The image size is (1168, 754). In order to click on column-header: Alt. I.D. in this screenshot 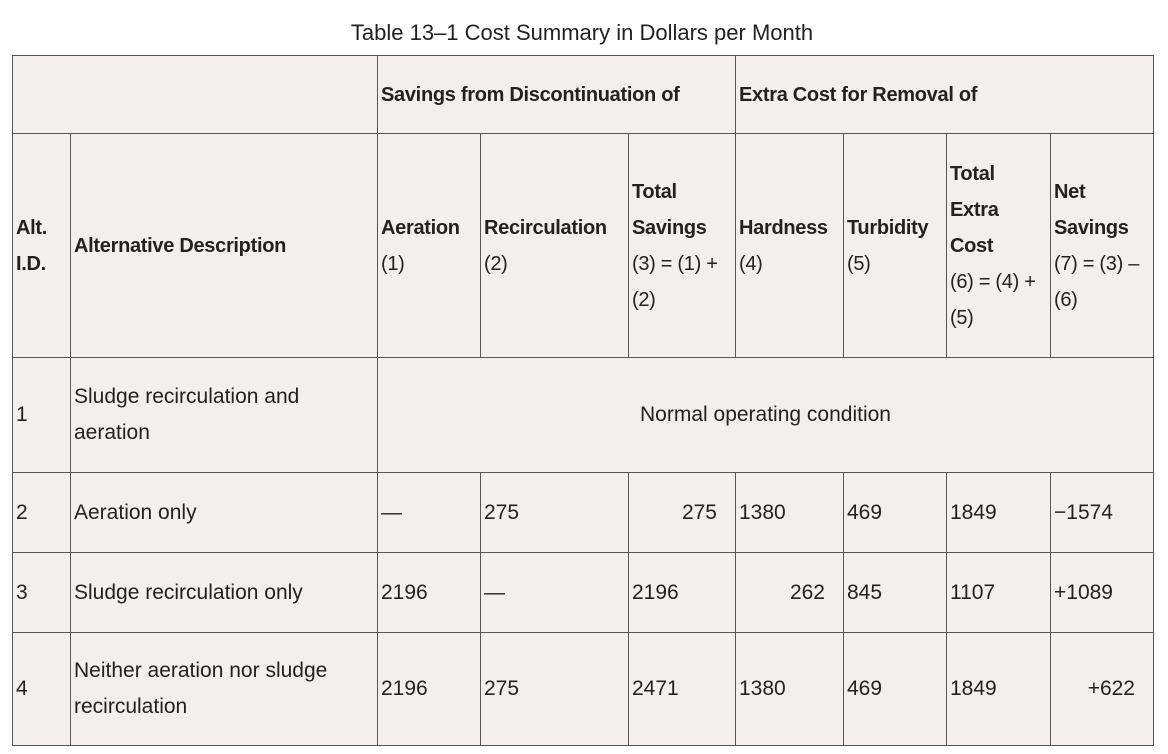, I will do `click(41, 245)`.